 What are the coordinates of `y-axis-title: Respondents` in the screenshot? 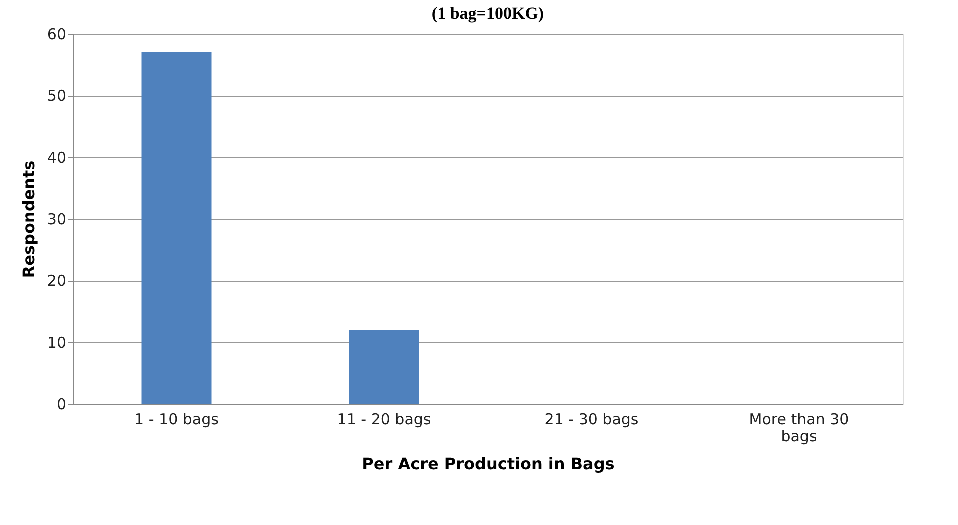 It's located at (28, 219).